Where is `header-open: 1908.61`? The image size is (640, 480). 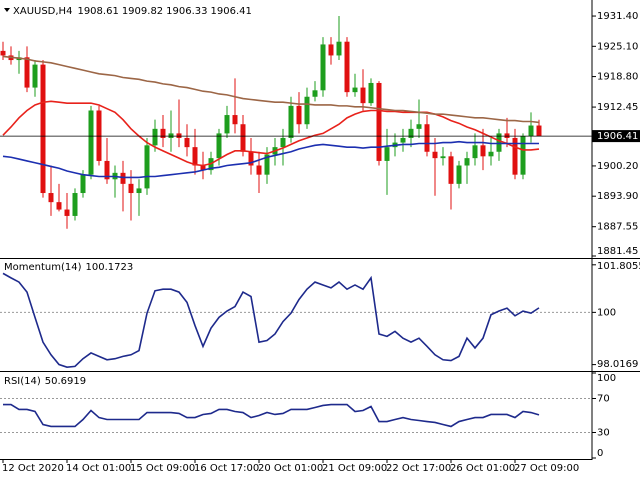
header-open: 1908.61 is located at coordinates (97, 11).